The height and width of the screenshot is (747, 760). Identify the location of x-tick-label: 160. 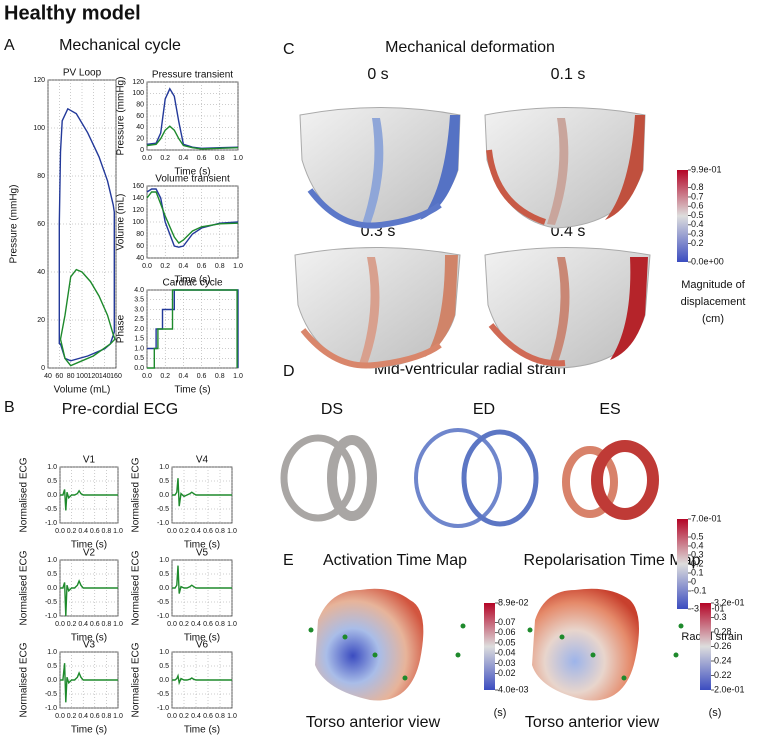
(116, 376).